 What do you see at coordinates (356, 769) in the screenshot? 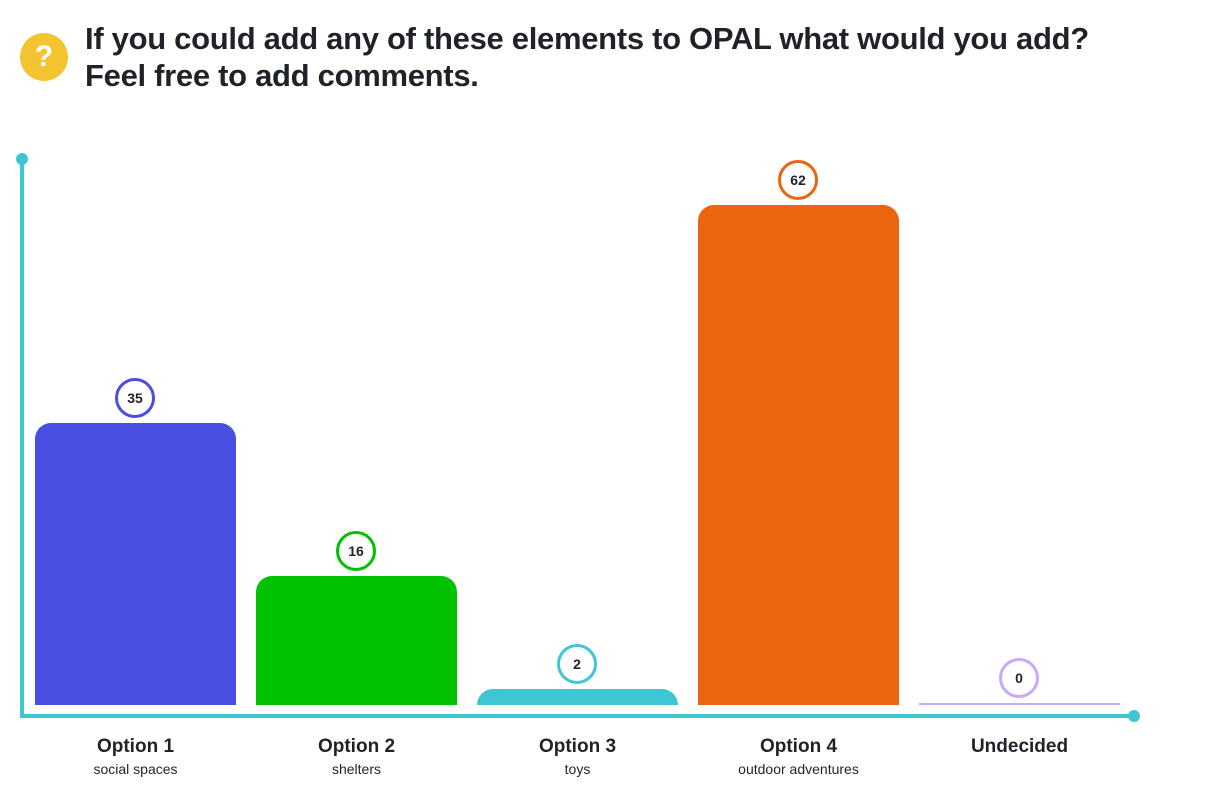
I see `category-subtitle: shelters` at bounding box center [356, 769].